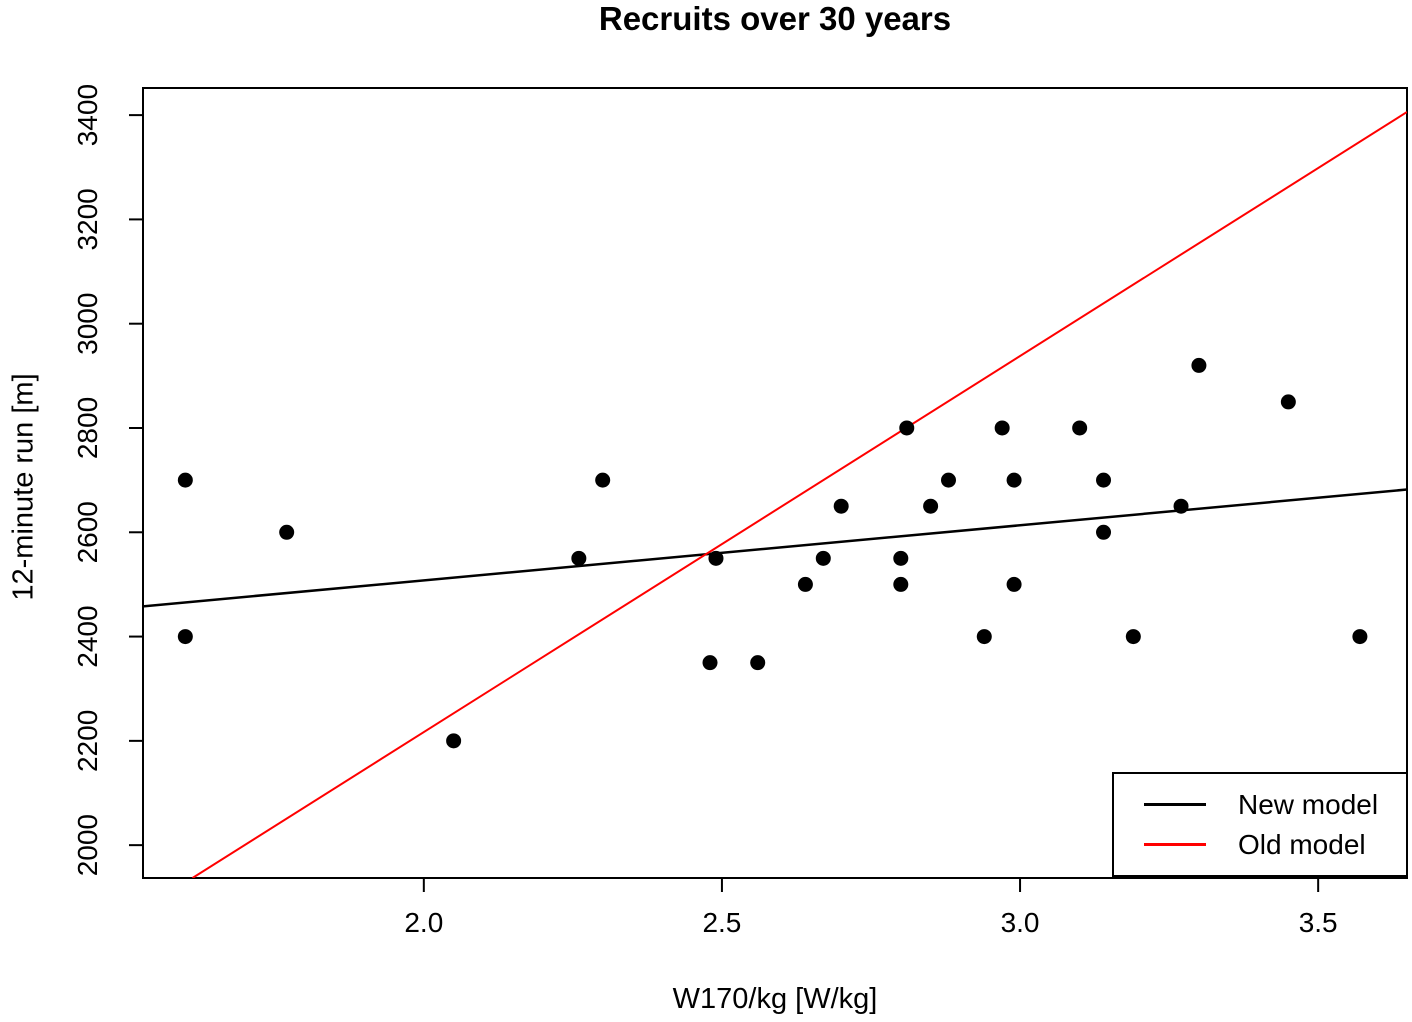  Describe the element at coordinates (87, 532) in the screenshot. I see `y-tick-label: 2600` at that location.